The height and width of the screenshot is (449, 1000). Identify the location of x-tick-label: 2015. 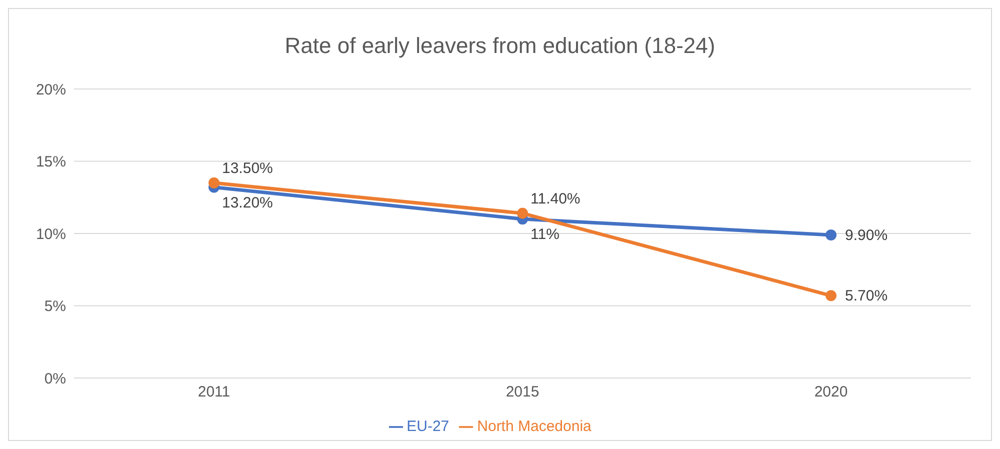
(523, 392).